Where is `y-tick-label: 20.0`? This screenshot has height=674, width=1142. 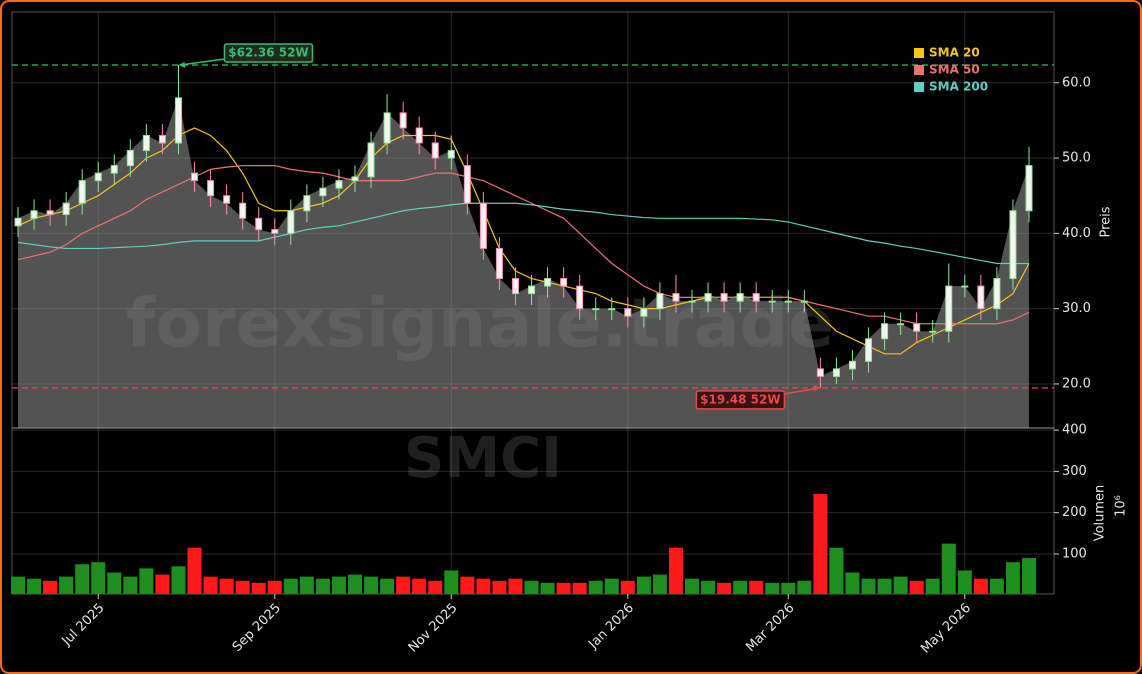
y-tick-label: 20.0 is located at coordinates (1076, 383).